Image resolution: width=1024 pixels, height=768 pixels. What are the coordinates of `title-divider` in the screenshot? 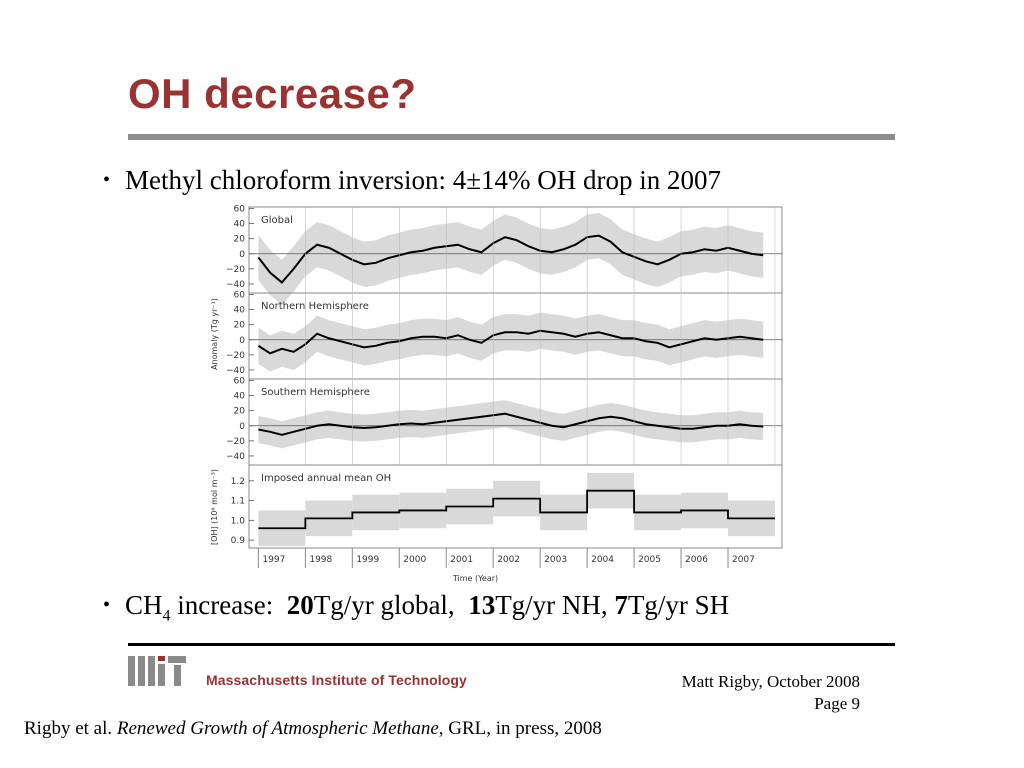 It's located at (511, 137).